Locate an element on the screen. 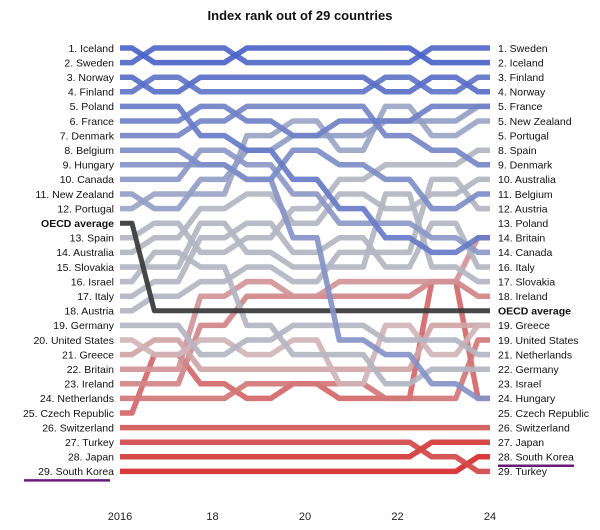 This screenshot has height=530, width=600. left-label: 25. Czech Republic is located at coordinates (68, 414).